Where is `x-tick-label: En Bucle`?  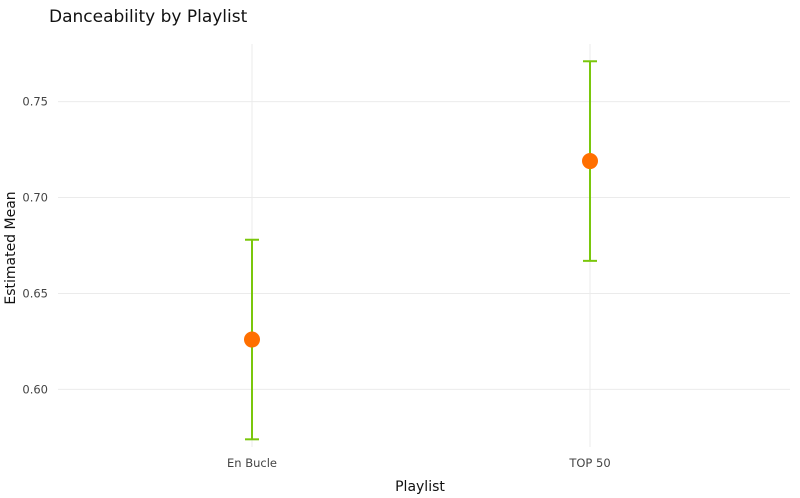
x-tick-label: En Bucle is located at coordinates (252, 463).